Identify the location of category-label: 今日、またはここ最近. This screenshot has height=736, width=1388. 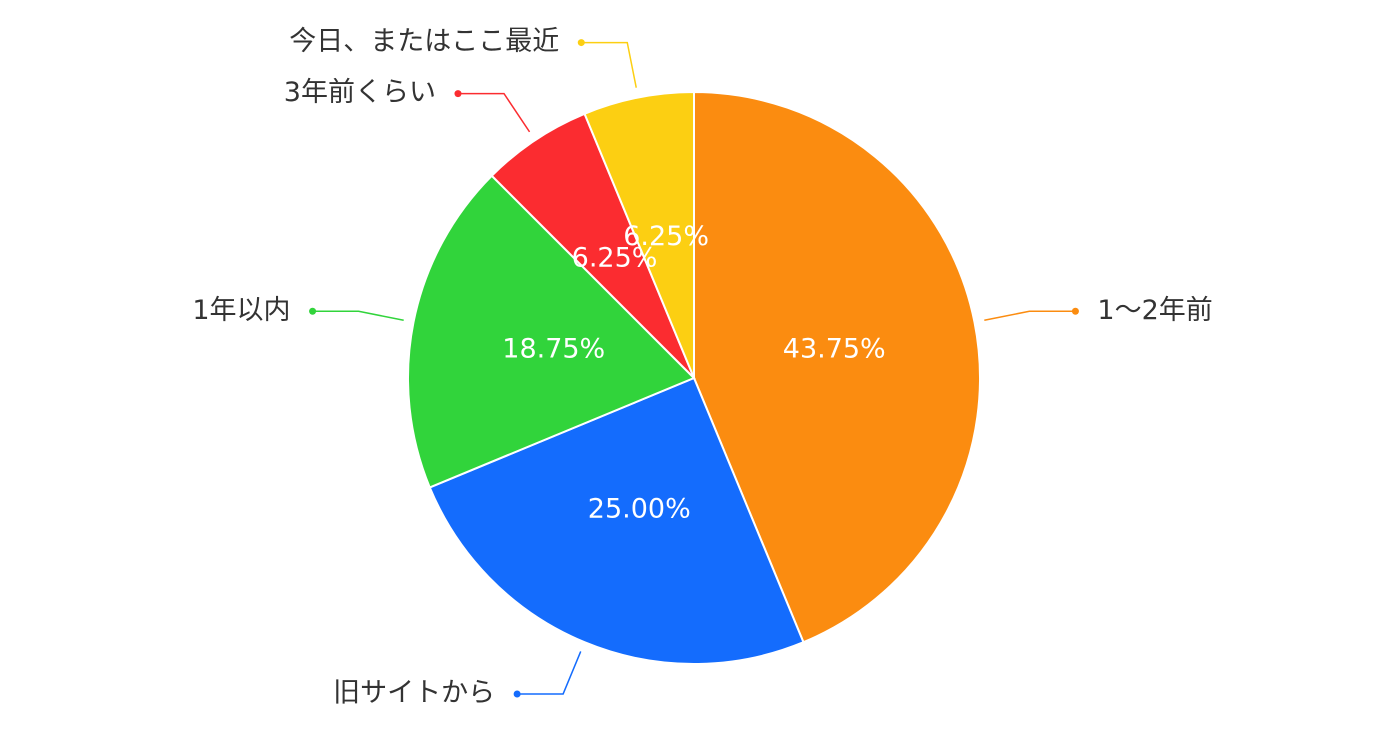
(424, 41).